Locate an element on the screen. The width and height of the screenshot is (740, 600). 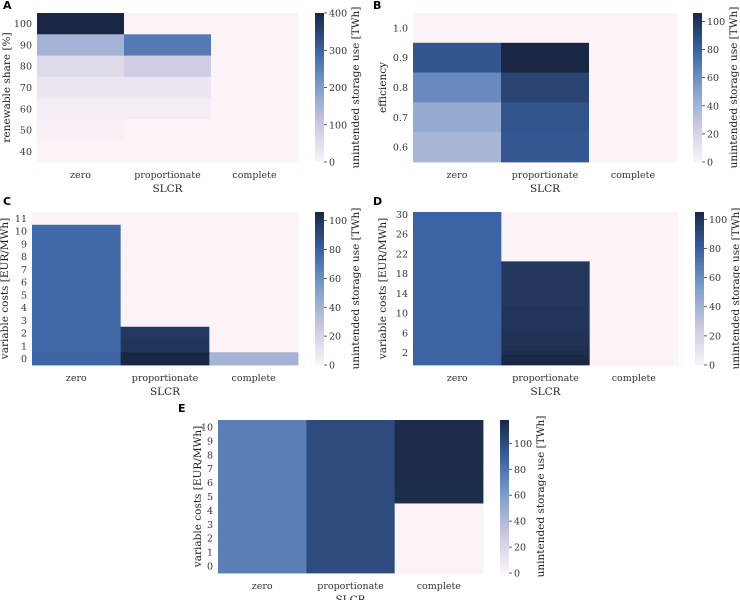
y-tick-label: 40 is located at coordinates (26, 152).